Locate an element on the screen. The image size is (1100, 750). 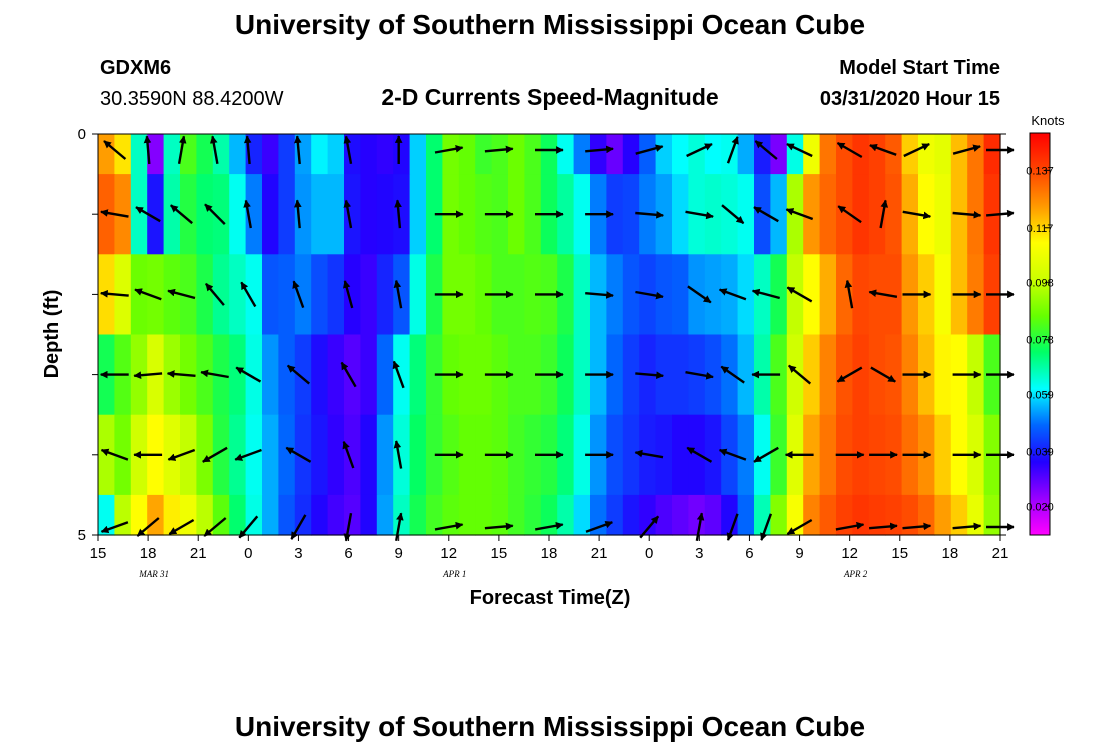
colorbar-tick-label: 0.117 is located at coordinates (1040, 229).